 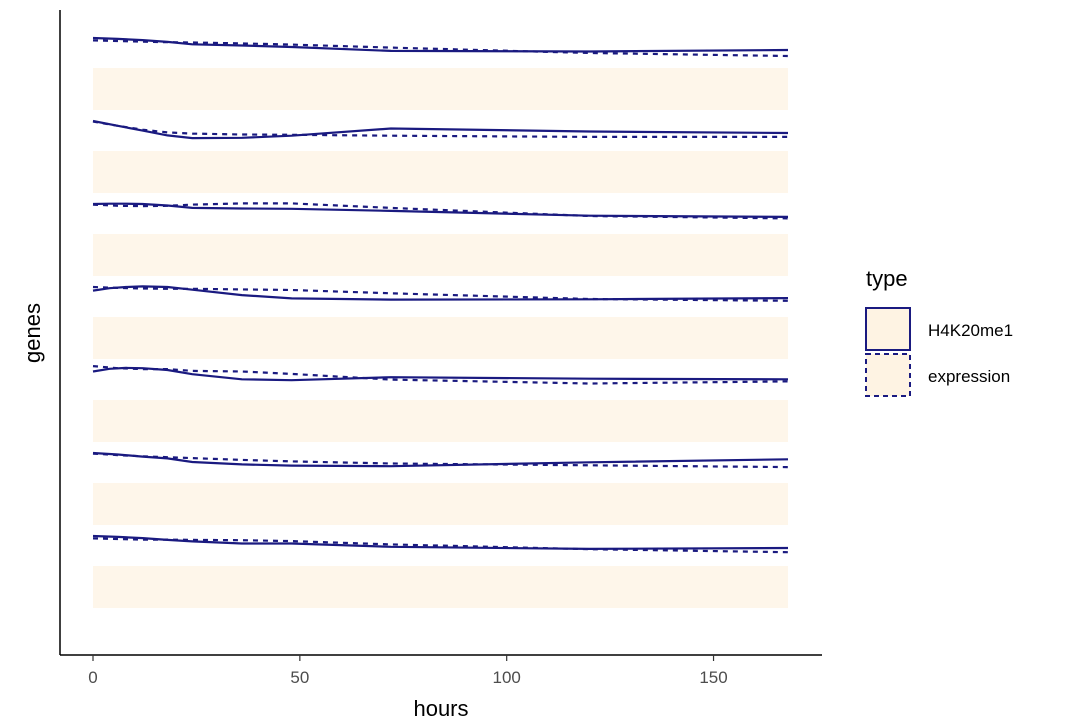 I want to click on y-axis-title: genes, so click(x=32, y=333).